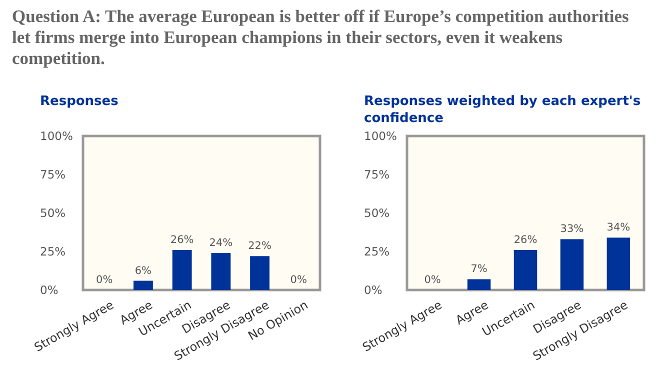 This screenshot has height=369, width=669. I want to click on data-label: 33%, so click(572, 229).